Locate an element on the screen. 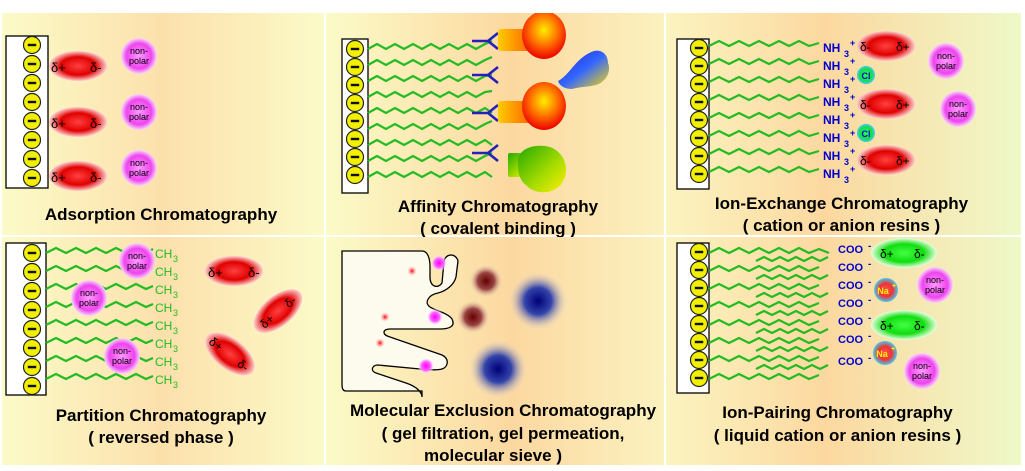 The width and height of the screenshot is (1025, 471). chloride-ion: Cl is located at coordinates (866, 75).